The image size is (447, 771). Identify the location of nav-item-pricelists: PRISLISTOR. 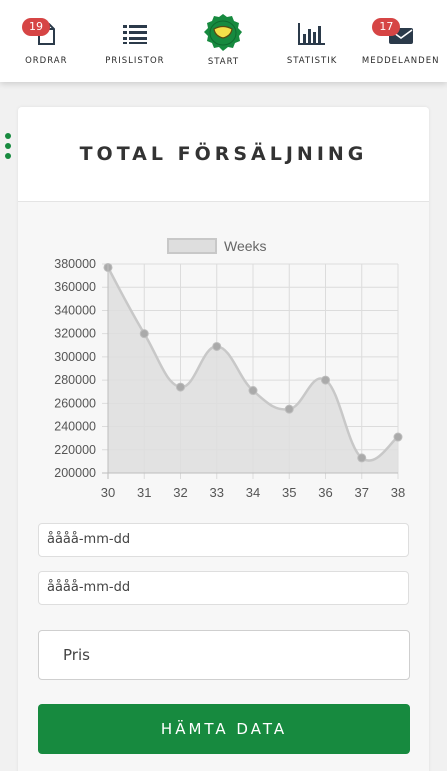
(135, 41).